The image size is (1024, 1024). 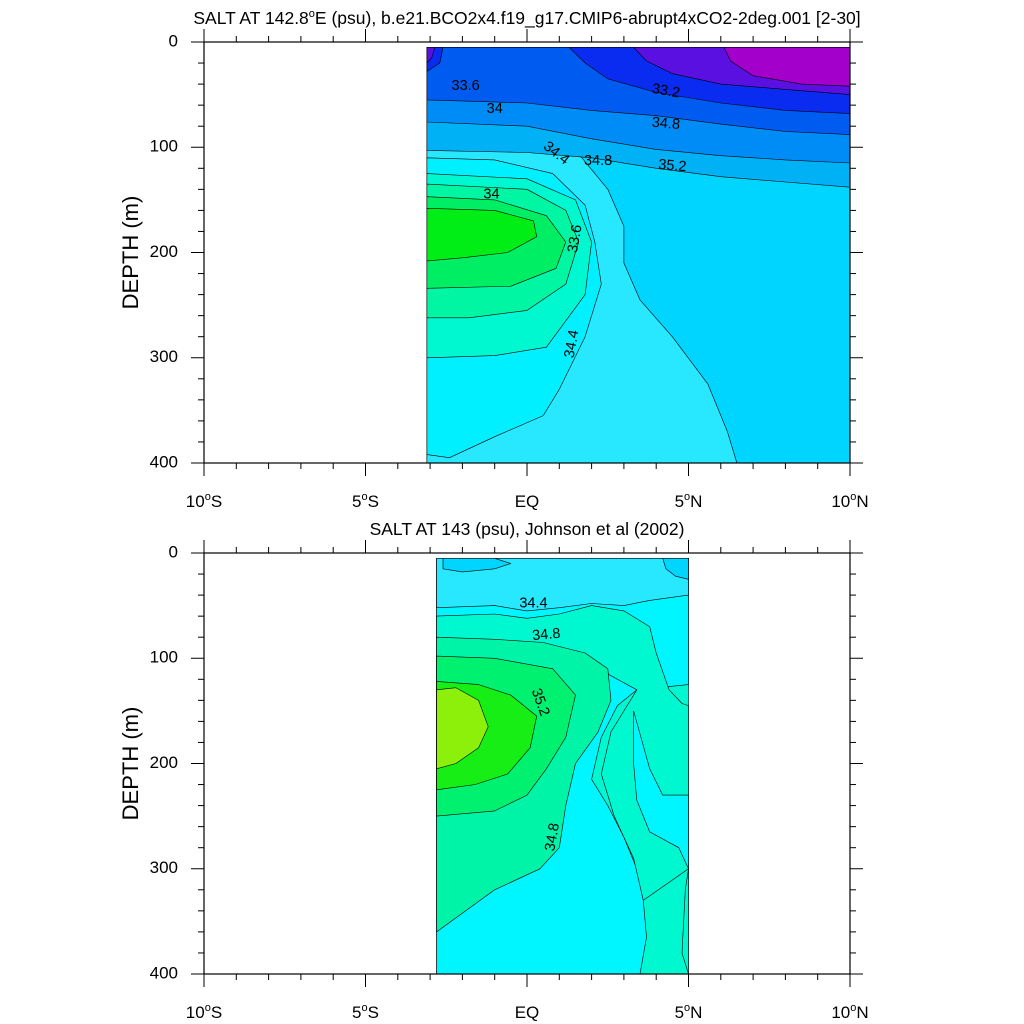 What do you see at coordinates (673, 166) in the screenshot?
I see `contour-label: 35.2` at bounding box center [673, 166].